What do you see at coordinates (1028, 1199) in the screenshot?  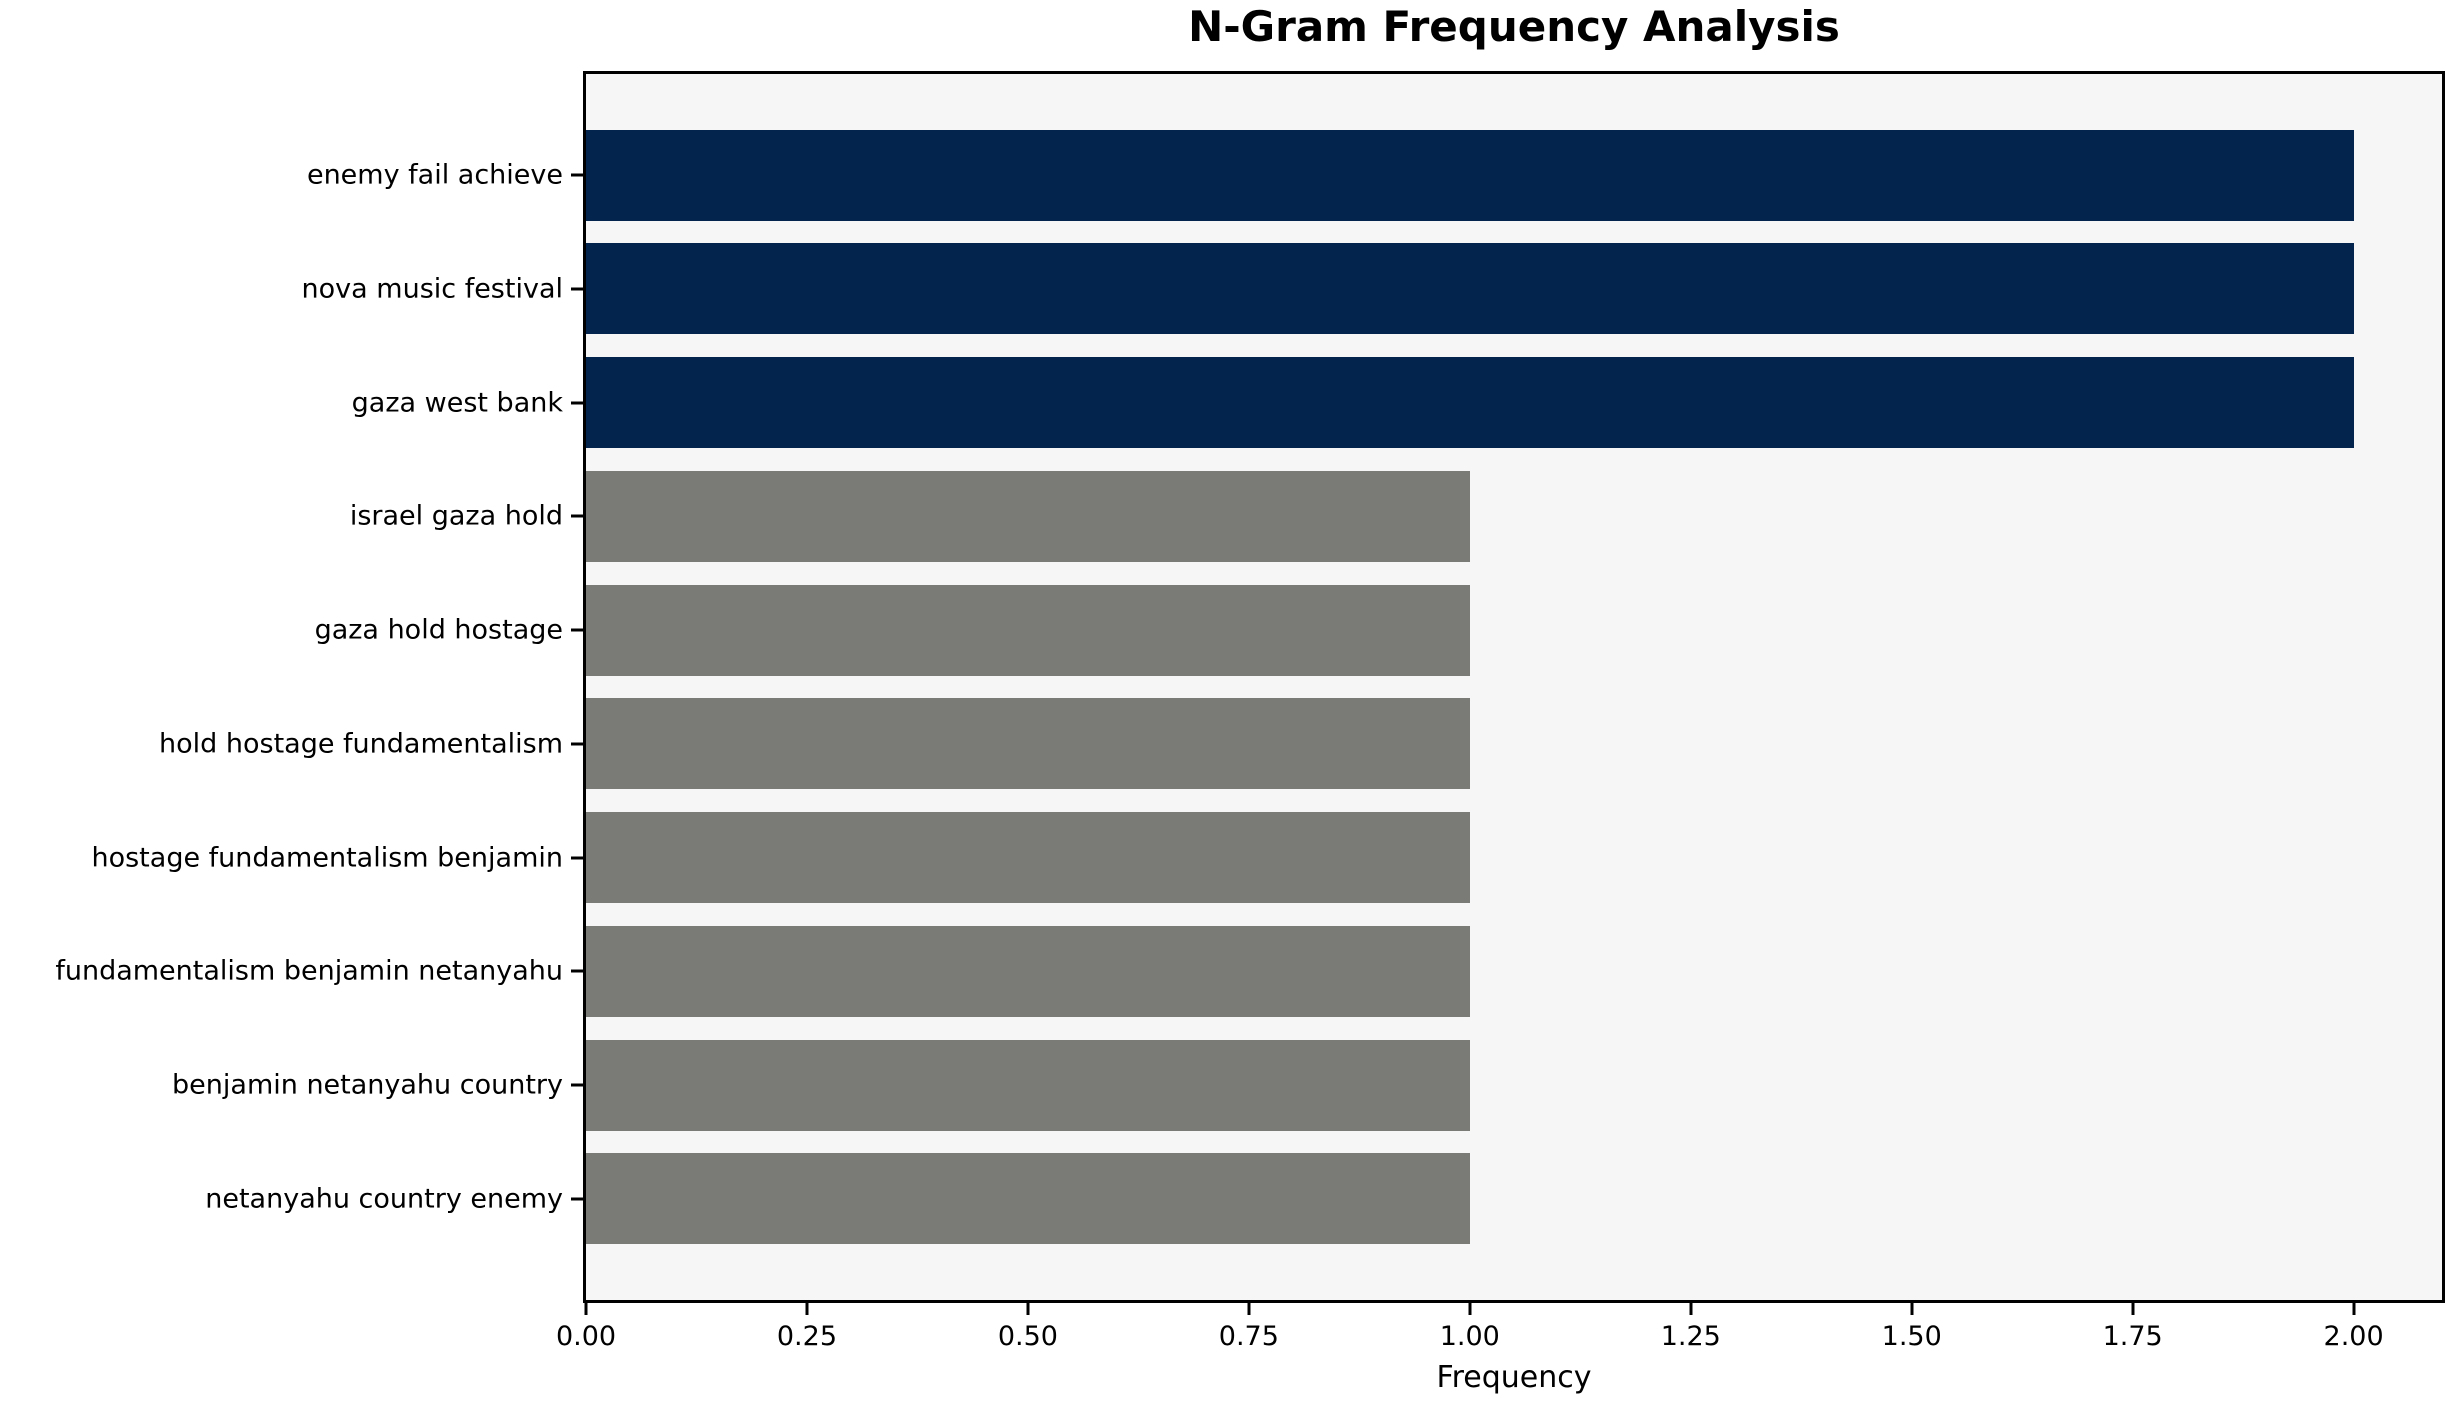 I see `bar-netanyahu-country-enemy` at bounding box center [1028, 1199].